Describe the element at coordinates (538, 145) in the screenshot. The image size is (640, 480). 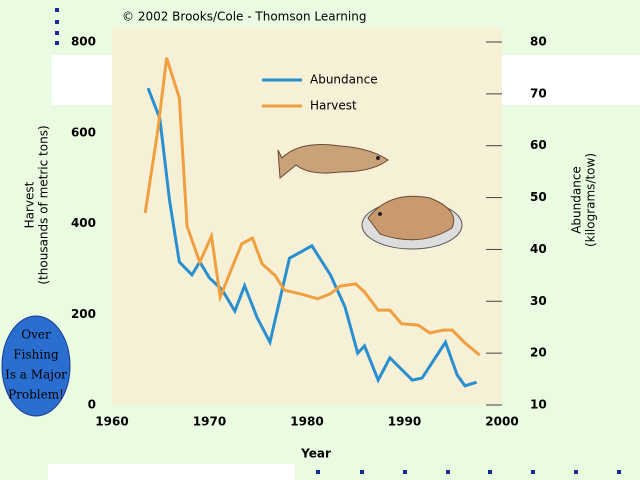
I see `y2-tick-label: 60` at that location.